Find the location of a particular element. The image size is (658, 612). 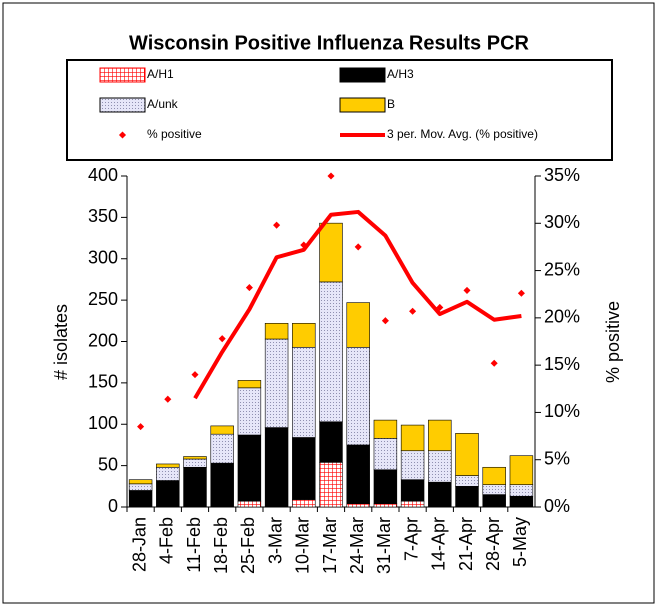

legend-label: A/unk is located at coordinates (163, 104).